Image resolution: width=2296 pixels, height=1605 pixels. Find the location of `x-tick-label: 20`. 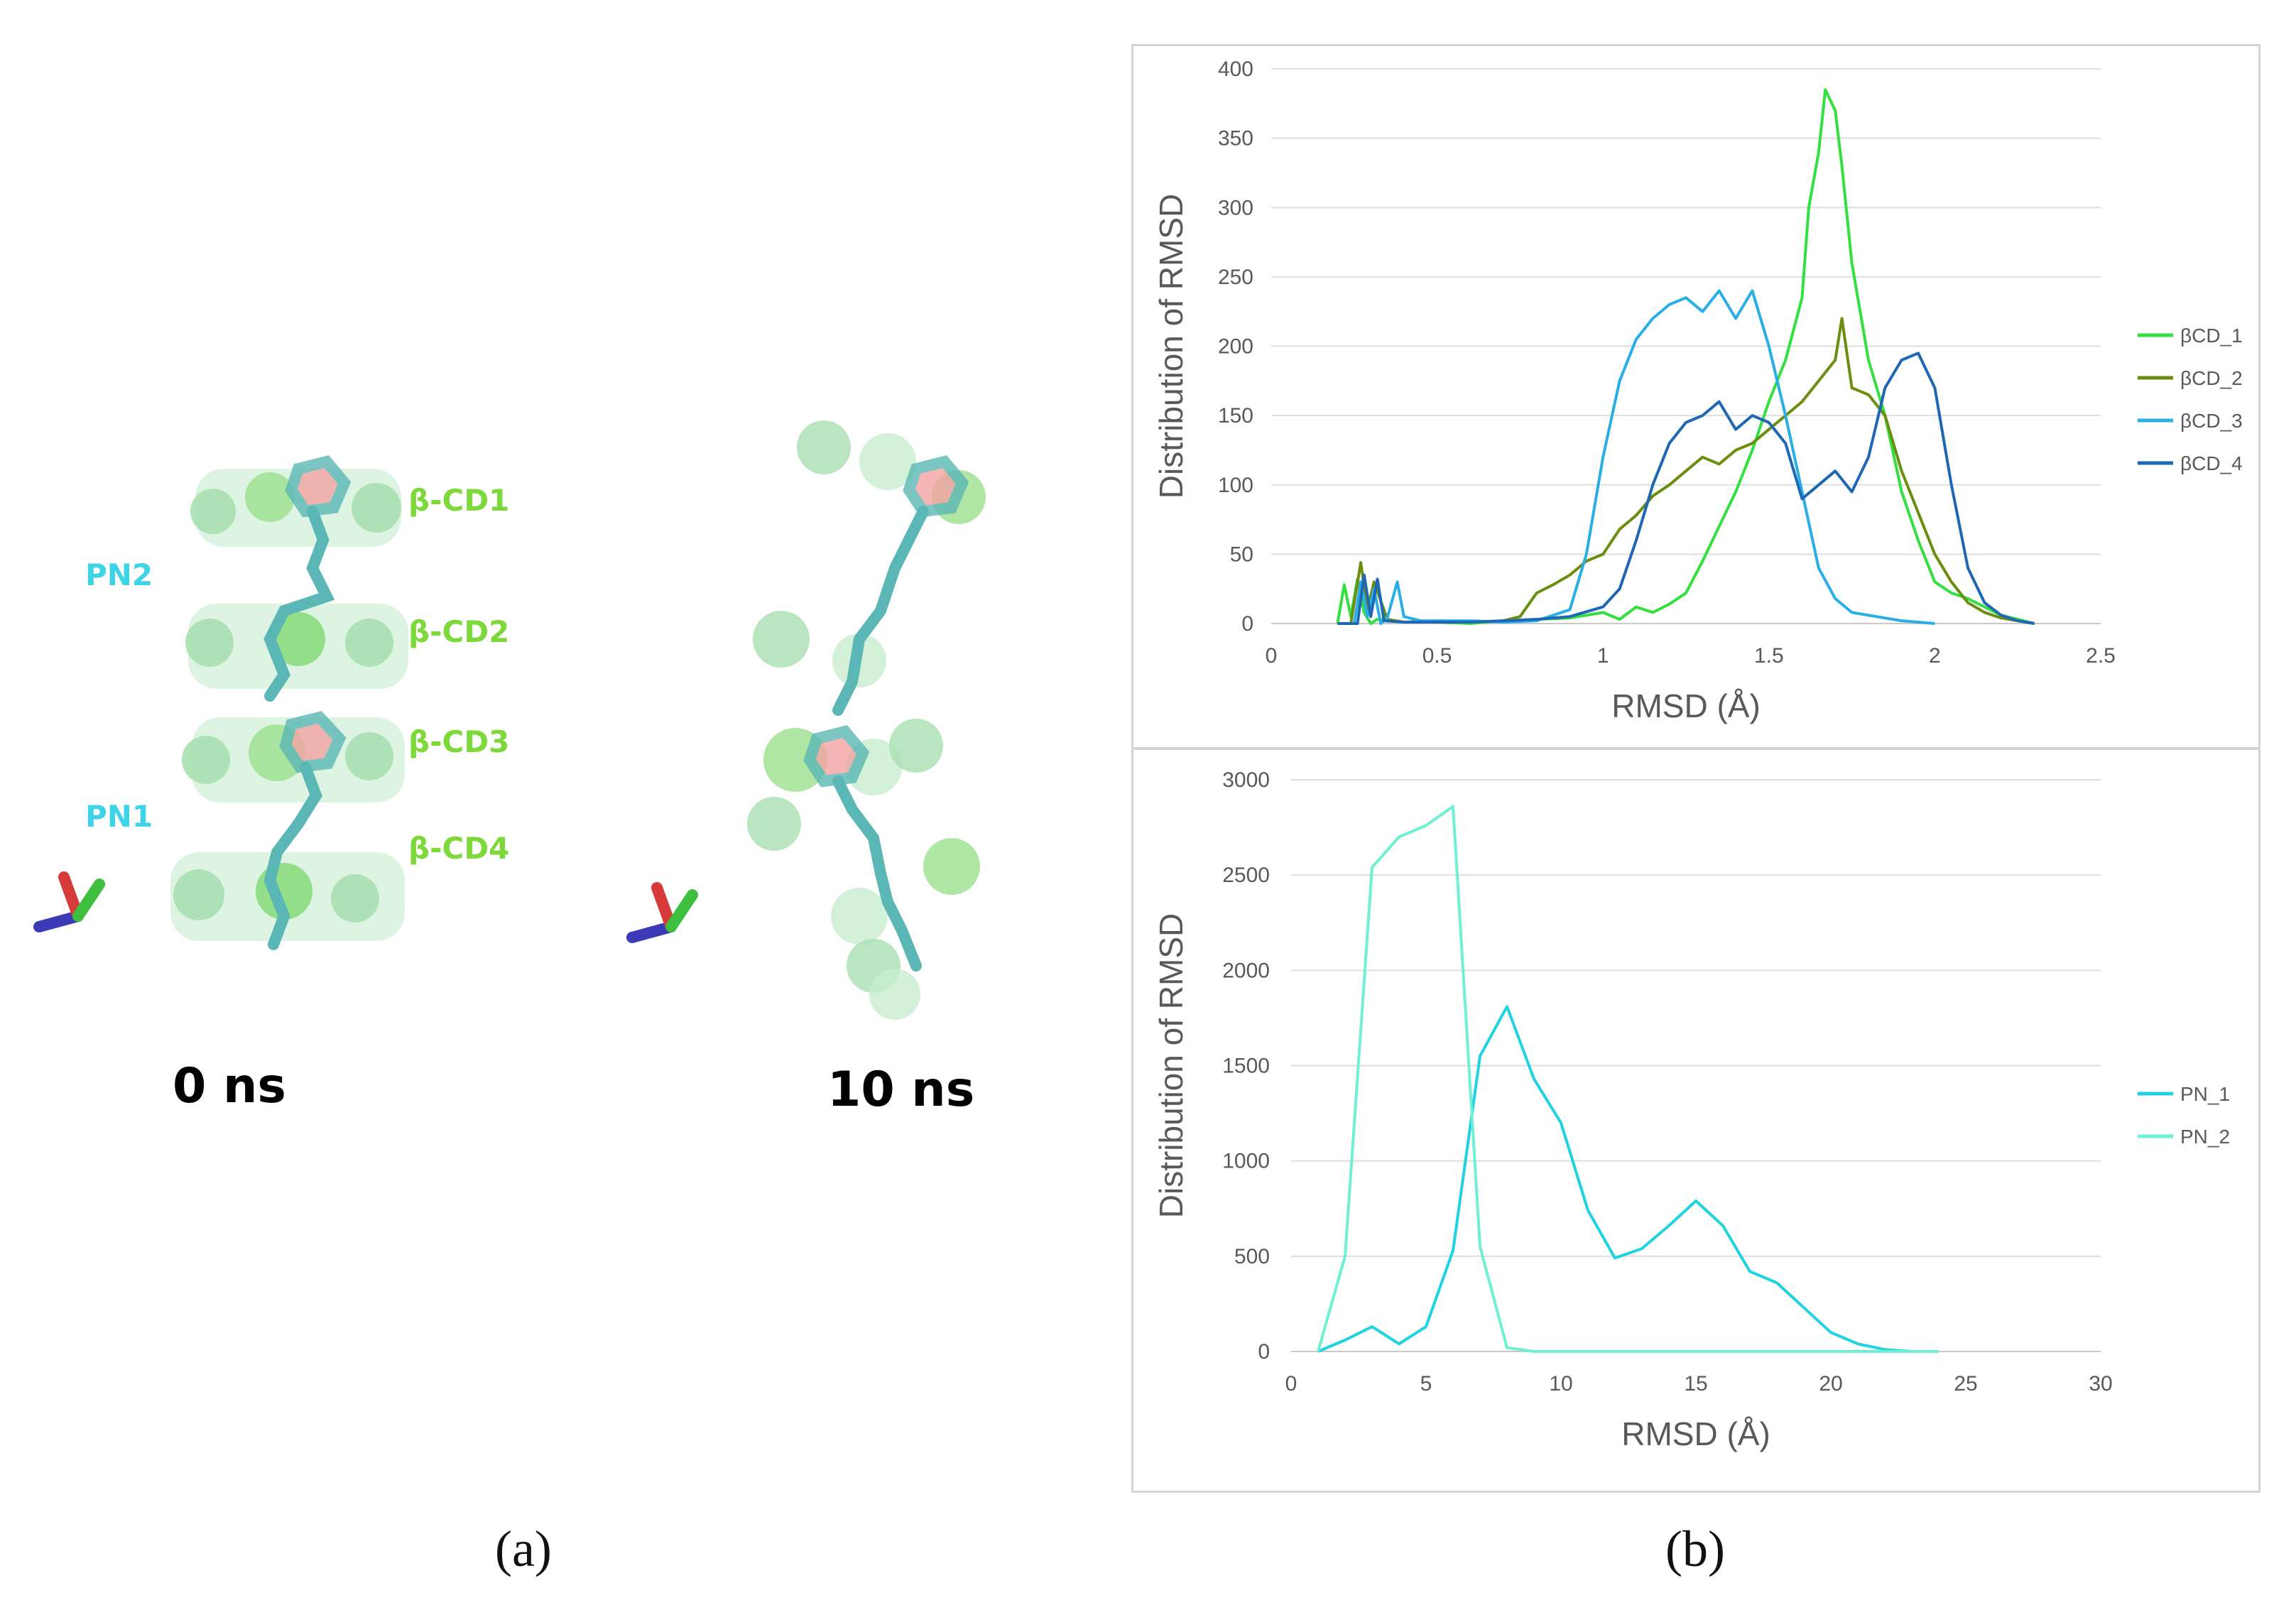

x-tick-label: 20 is located at coordinates (1831, 1383).